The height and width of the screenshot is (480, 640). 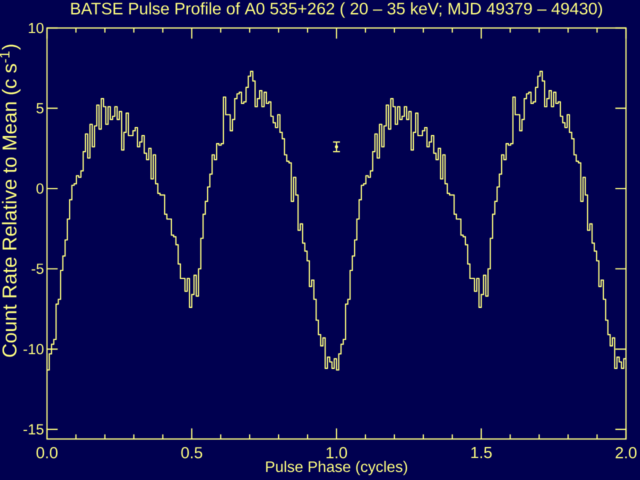 What do you see at coordinates (40, 188) in the screenshot?
I see `y-tick-label: 0` at bounding box center [40, 188].